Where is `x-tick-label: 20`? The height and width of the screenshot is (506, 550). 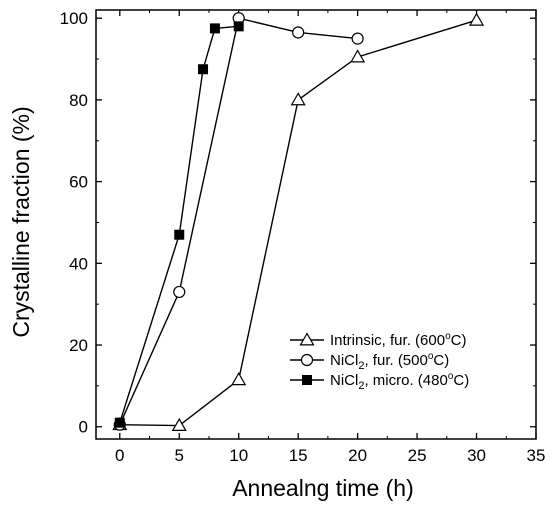
x-tick-label: 20 is located at coordinates (357, 455).